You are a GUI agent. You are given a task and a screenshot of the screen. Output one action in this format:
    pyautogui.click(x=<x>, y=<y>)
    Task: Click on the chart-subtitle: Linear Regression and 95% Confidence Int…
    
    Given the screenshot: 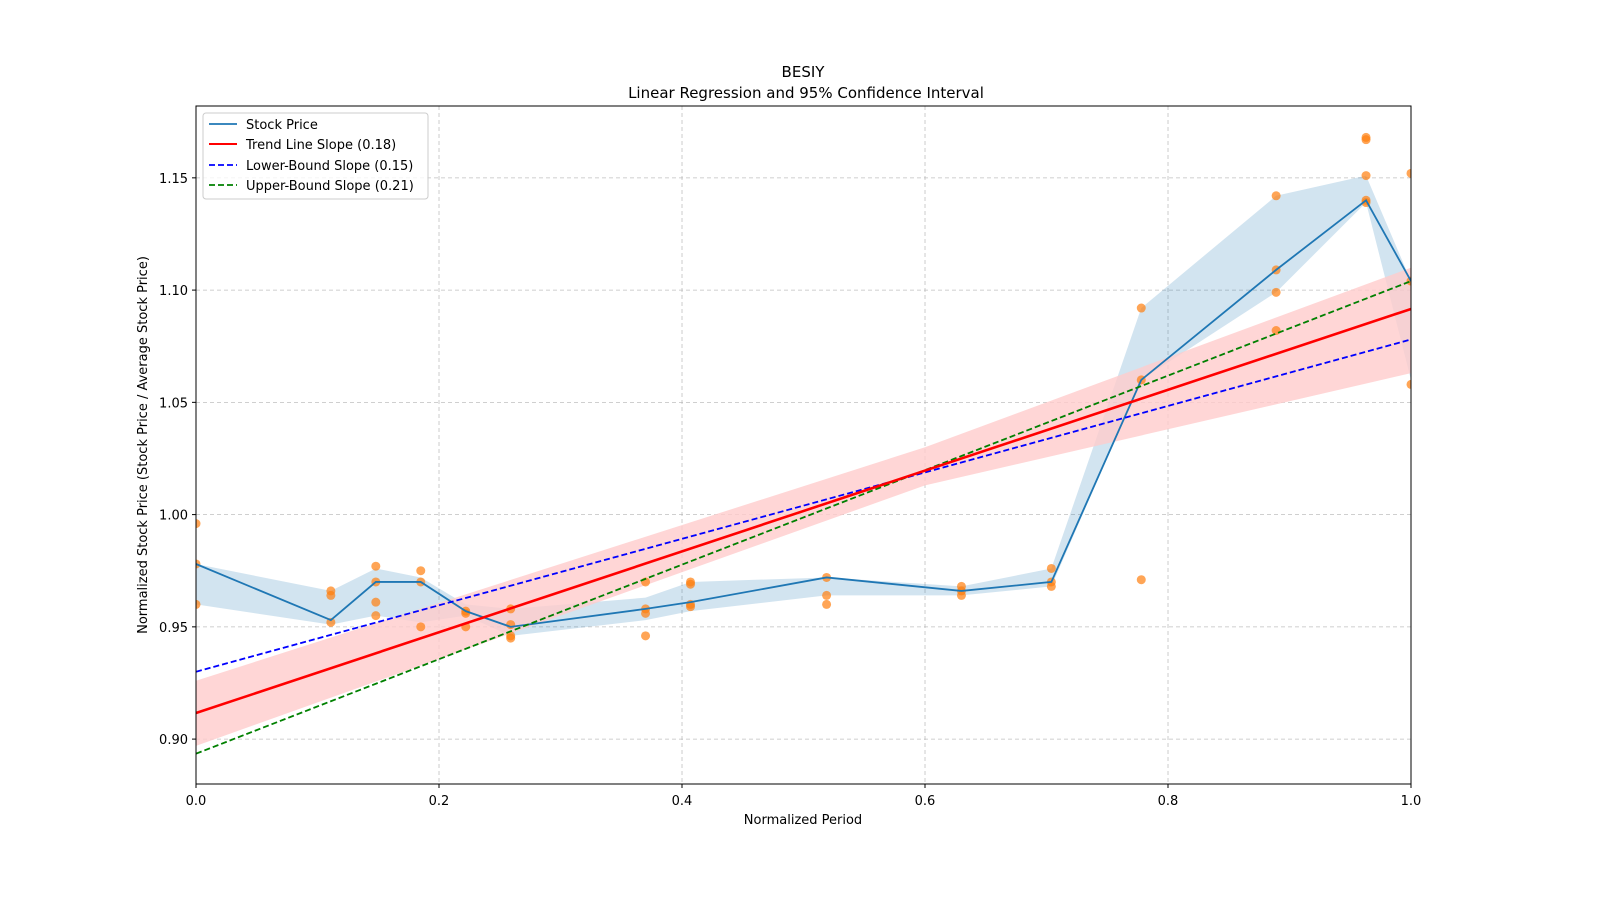 What is the action you would take?
    pyautogui.click(x=806, y=93)
    